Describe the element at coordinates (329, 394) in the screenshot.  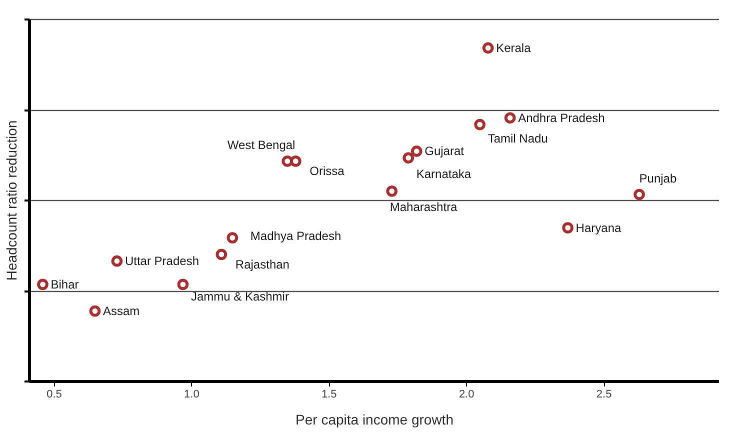
I see `x-tick-label: 1.5` at that location.